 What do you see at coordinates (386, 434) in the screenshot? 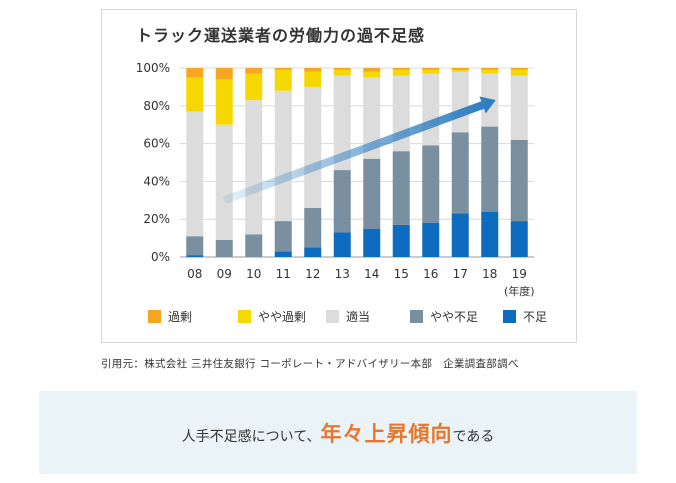
I see `banner-emphasis: 年々上昇傾向` at bounding box center [386, 434].